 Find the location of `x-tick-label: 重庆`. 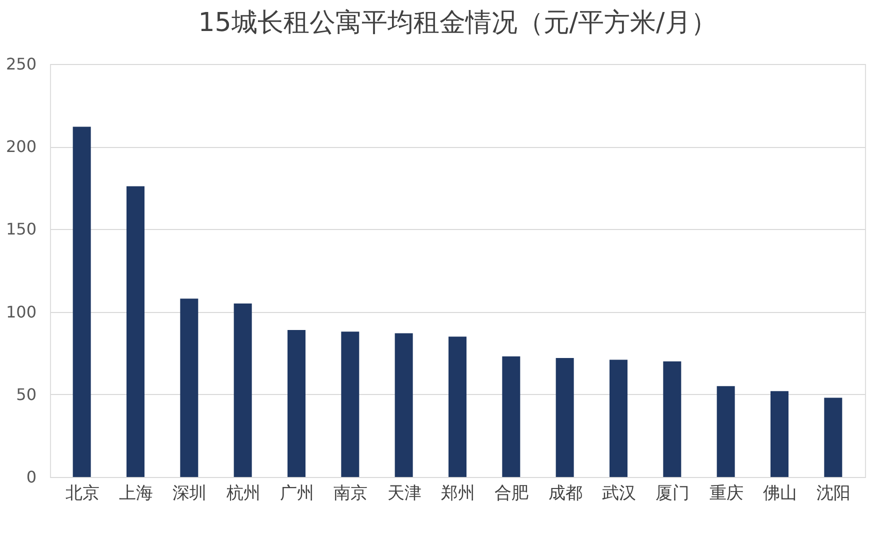

x-tick-label: 重庆 is located at coordinates (726, 494).